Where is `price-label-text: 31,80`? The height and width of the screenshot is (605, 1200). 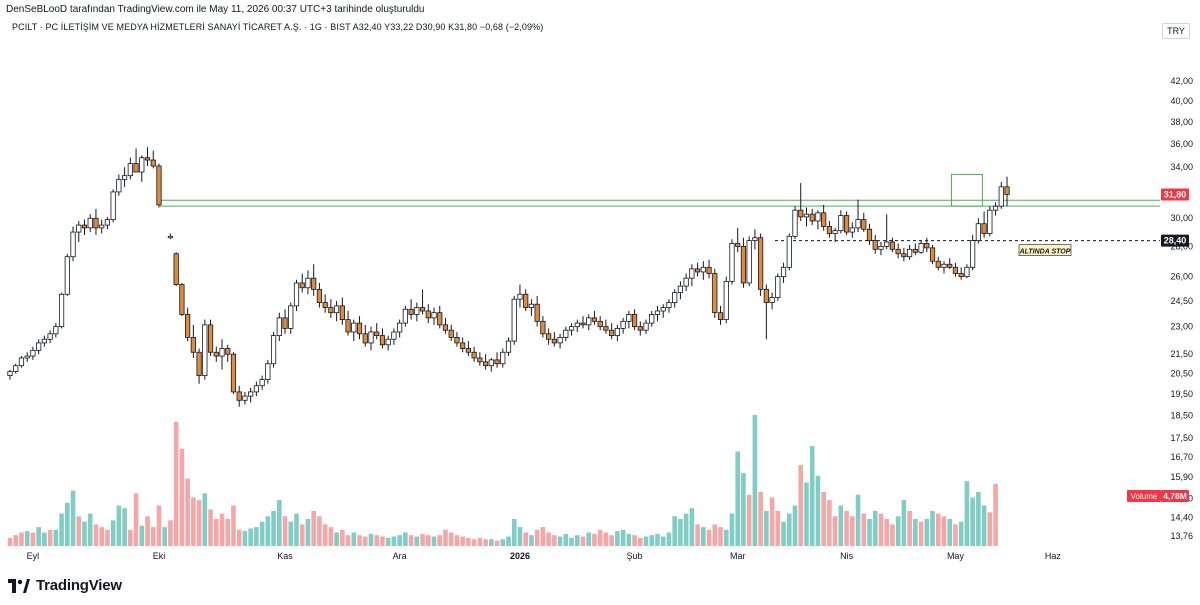
price-label-text: 31,80 is located at coordinates (1175, 194).